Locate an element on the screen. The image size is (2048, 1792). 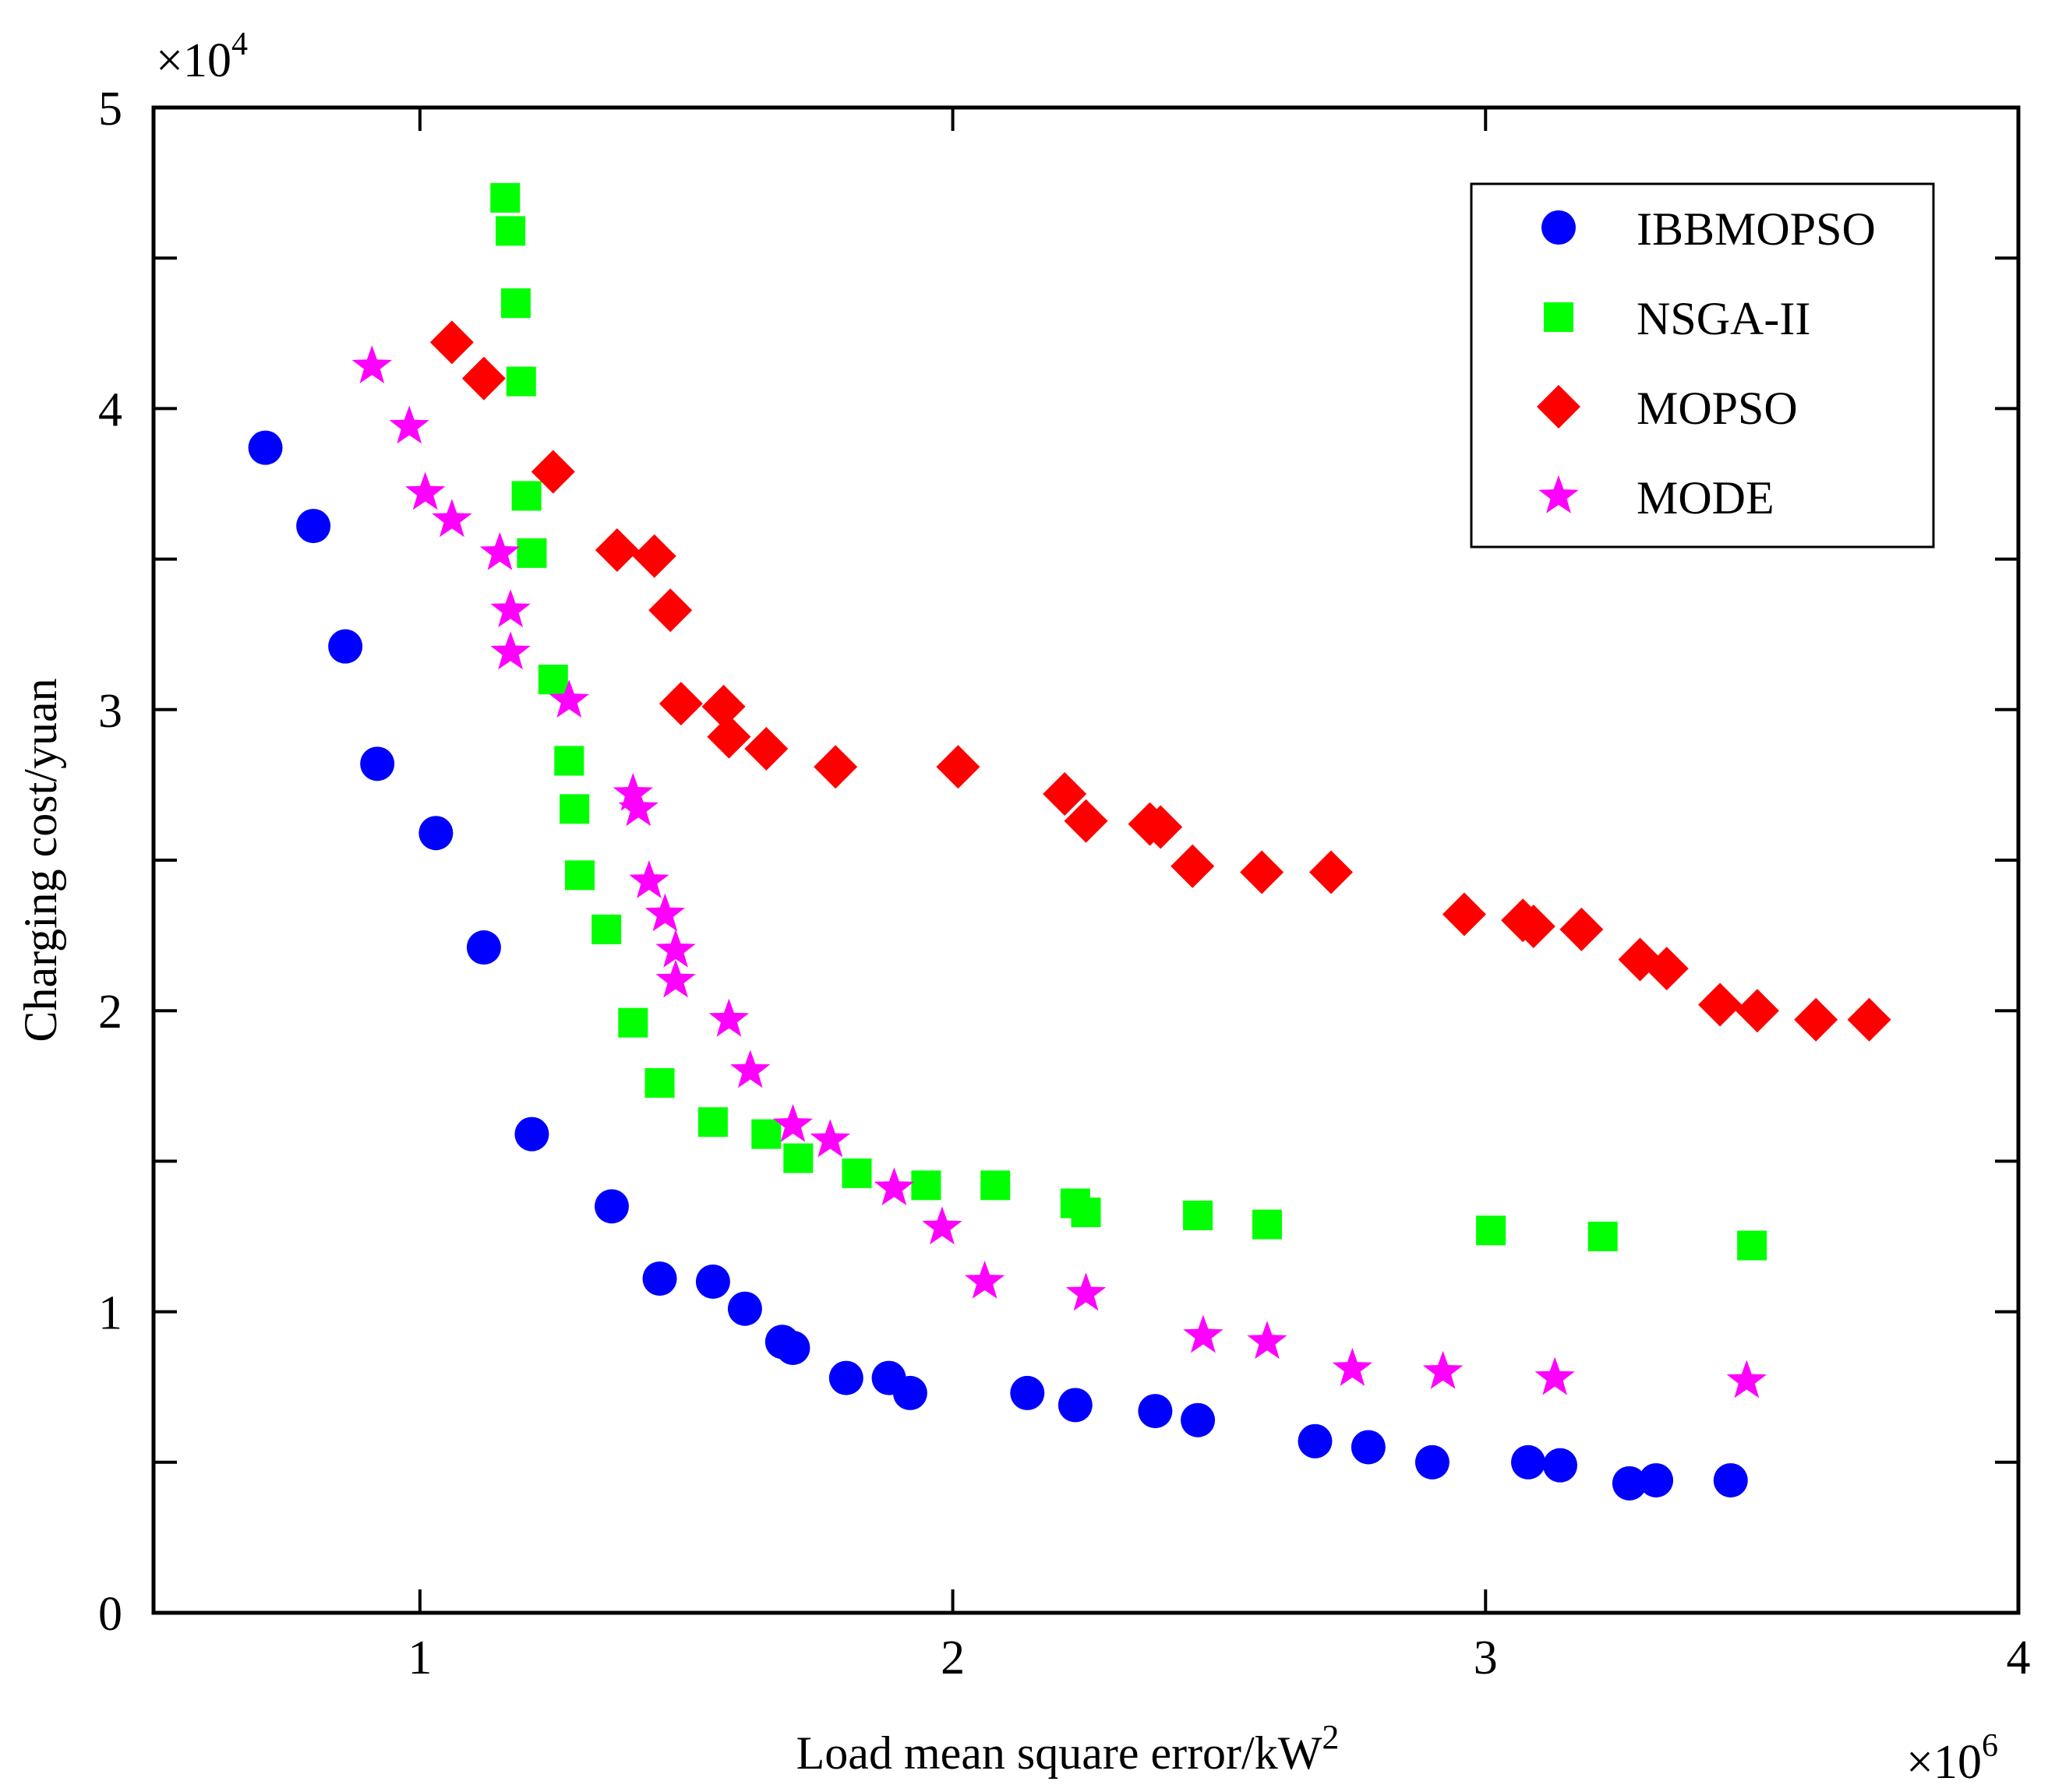
y-tick-label: 4 is located at coordinates (110, 409).